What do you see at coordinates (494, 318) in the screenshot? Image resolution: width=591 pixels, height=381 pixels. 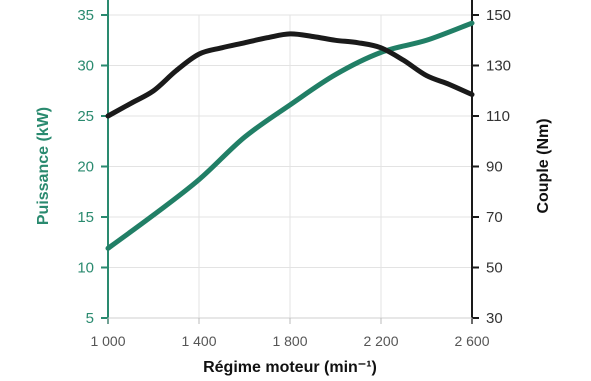 I see `right-tick-label: 30` at bounding box center [494, 318].